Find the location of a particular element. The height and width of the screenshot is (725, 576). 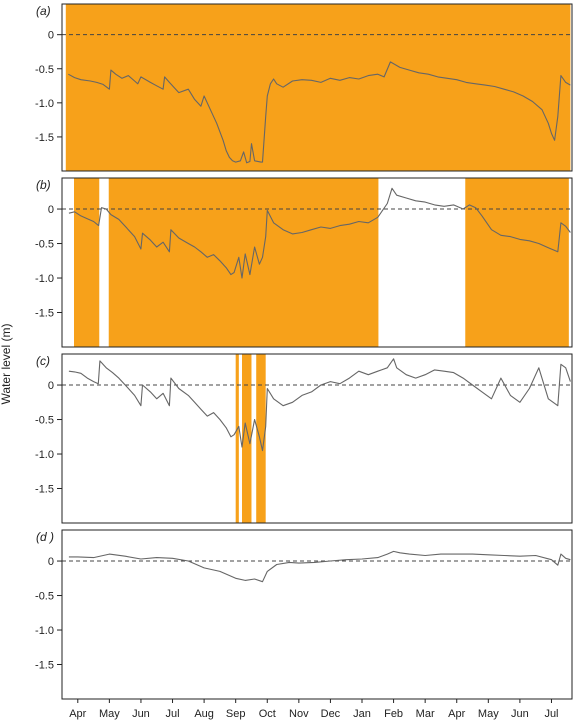

panel-label: (a) is located at coordinates (43, 11).